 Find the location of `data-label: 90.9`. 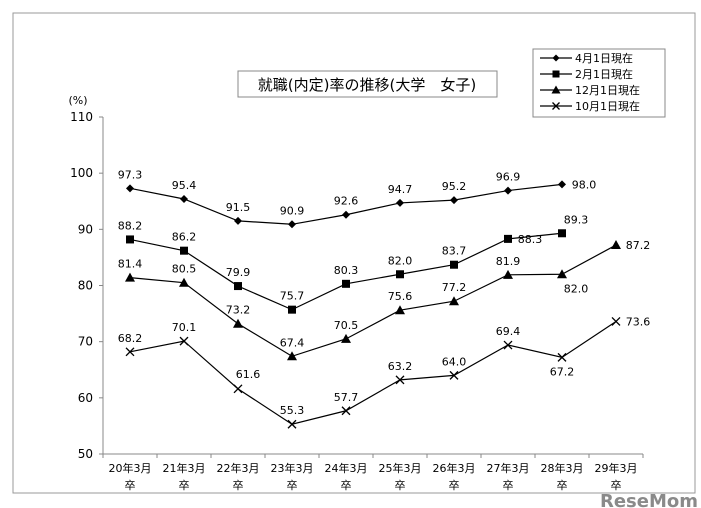

data-label: 90.9 is located at coordinates (292, 210).